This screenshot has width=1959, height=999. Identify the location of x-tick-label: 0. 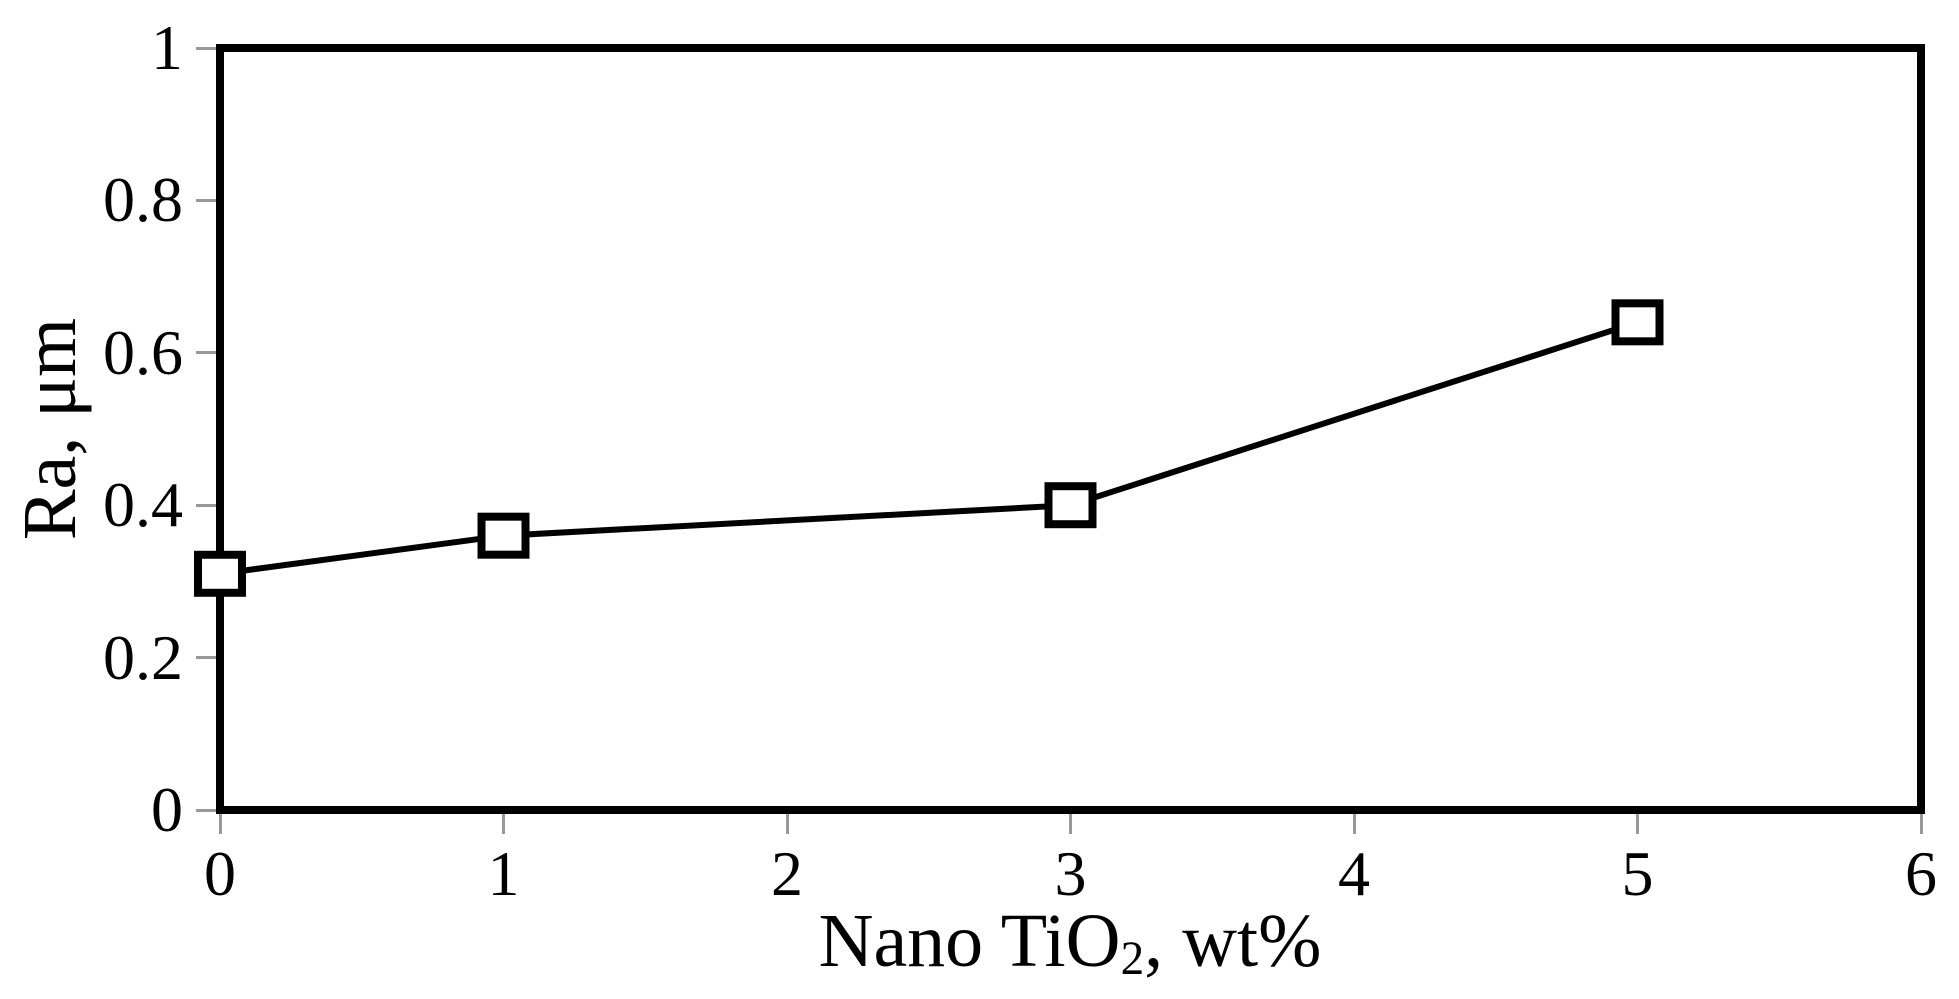
(220, 873).